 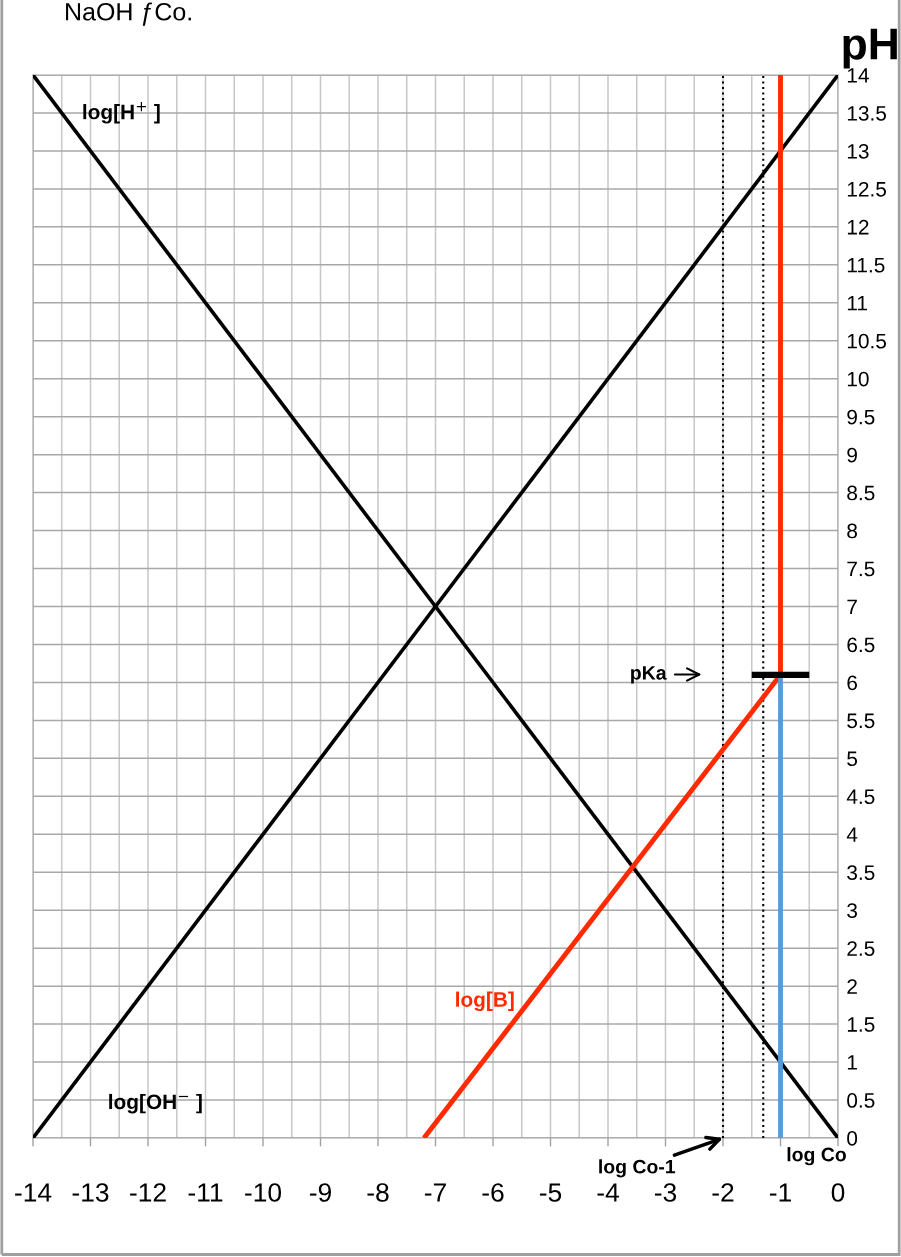 What do you see at coordinates (205, 1192) in the screenshot?
I see `x-tick-label: -11` at bounding box center [205, 1192].